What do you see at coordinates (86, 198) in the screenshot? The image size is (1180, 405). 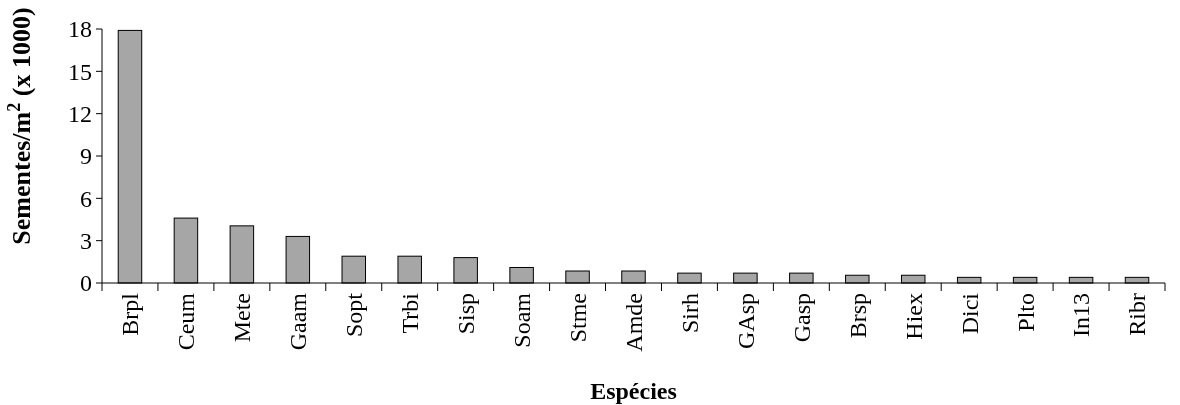 I see `y-tick-label: 6` at bounding box center [86, 198].